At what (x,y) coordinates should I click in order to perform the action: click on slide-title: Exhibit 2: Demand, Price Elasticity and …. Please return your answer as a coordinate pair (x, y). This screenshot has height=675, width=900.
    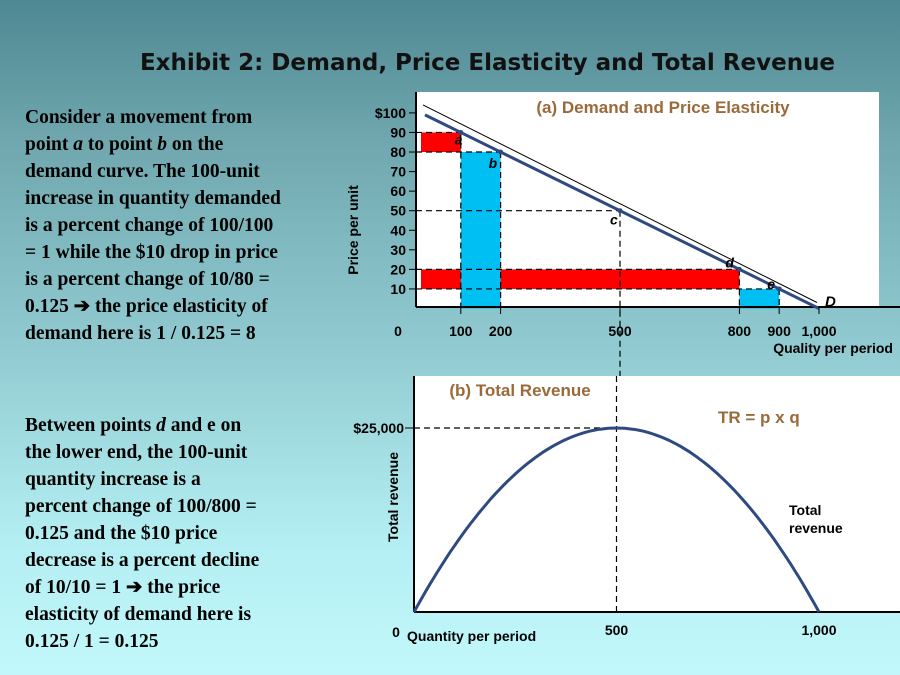
    Looking at the image, I should click on (487, 63).